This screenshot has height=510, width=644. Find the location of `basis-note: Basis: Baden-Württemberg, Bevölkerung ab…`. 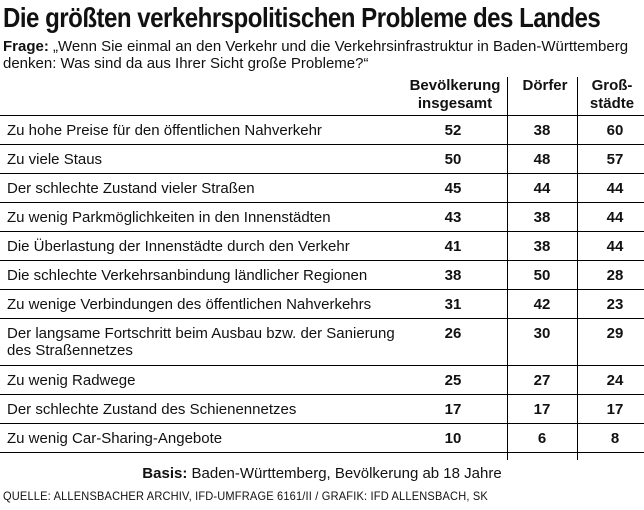

basis-note: Basis: Baden-Württemberg, Bevölkerung ab… is located at coordinates (322, 473).